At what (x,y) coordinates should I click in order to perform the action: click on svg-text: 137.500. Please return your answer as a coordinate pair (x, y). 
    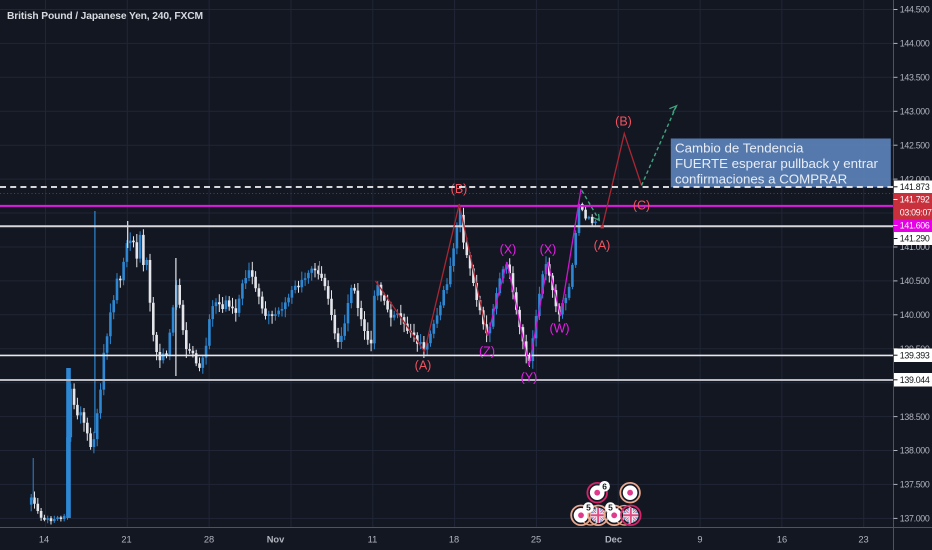
    Looking at the image, I should click on (915, 485).